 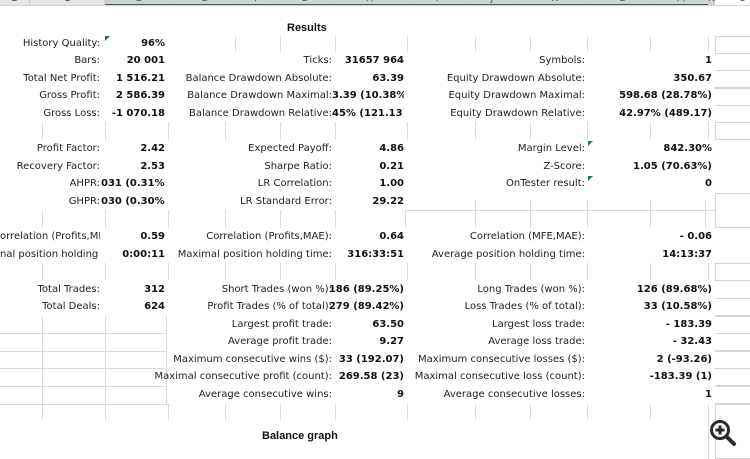 What do you see at coordinates (68, 148) in the screenshot?
I see `label-profit-factor: Profit Factor:` at bounding box center [68, 148].